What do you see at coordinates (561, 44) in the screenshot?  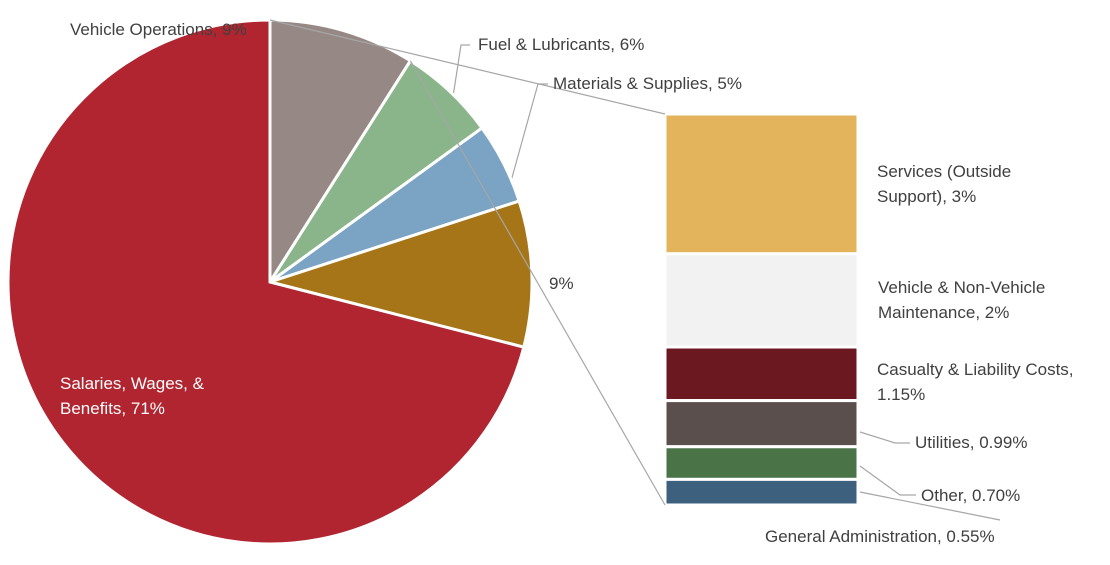 I see `slice-label: Fuel & Lubricants, 6%` at bounding box center [561, 44].